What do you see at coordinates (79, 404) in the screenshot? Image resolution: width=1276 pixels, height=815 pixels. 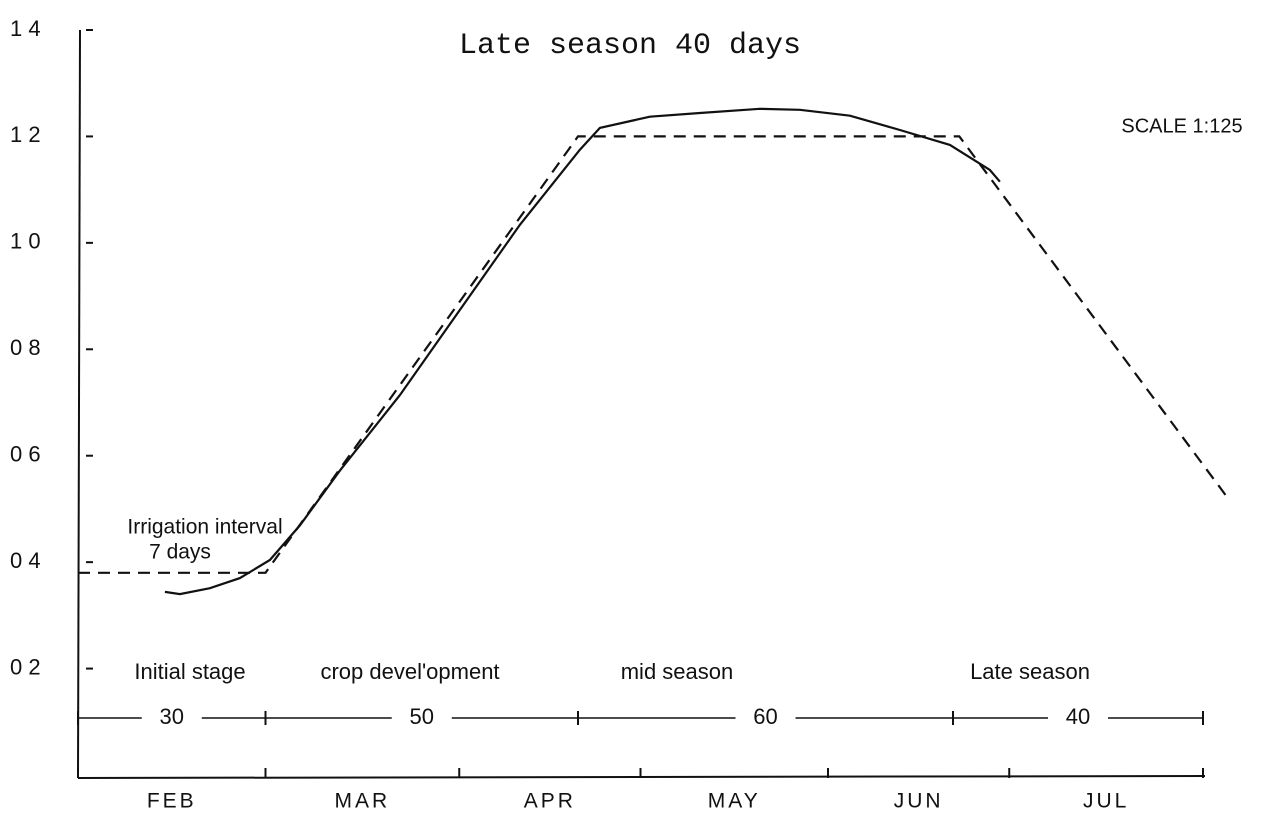 I see `y-axis` at bounding box center [79, 404].